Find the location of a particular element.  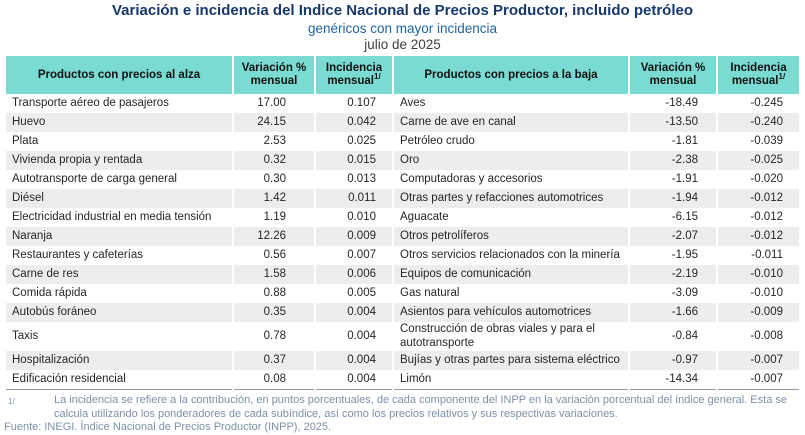

baja-variacion: -6.15 is located at coordinates (684, 216).